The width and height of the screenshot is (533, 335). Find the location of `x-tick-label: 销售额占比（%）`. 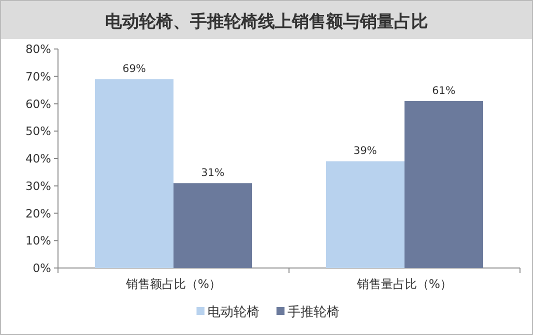

x-tick-label: 销售额占比（%） is located at coordinates (173, 284).